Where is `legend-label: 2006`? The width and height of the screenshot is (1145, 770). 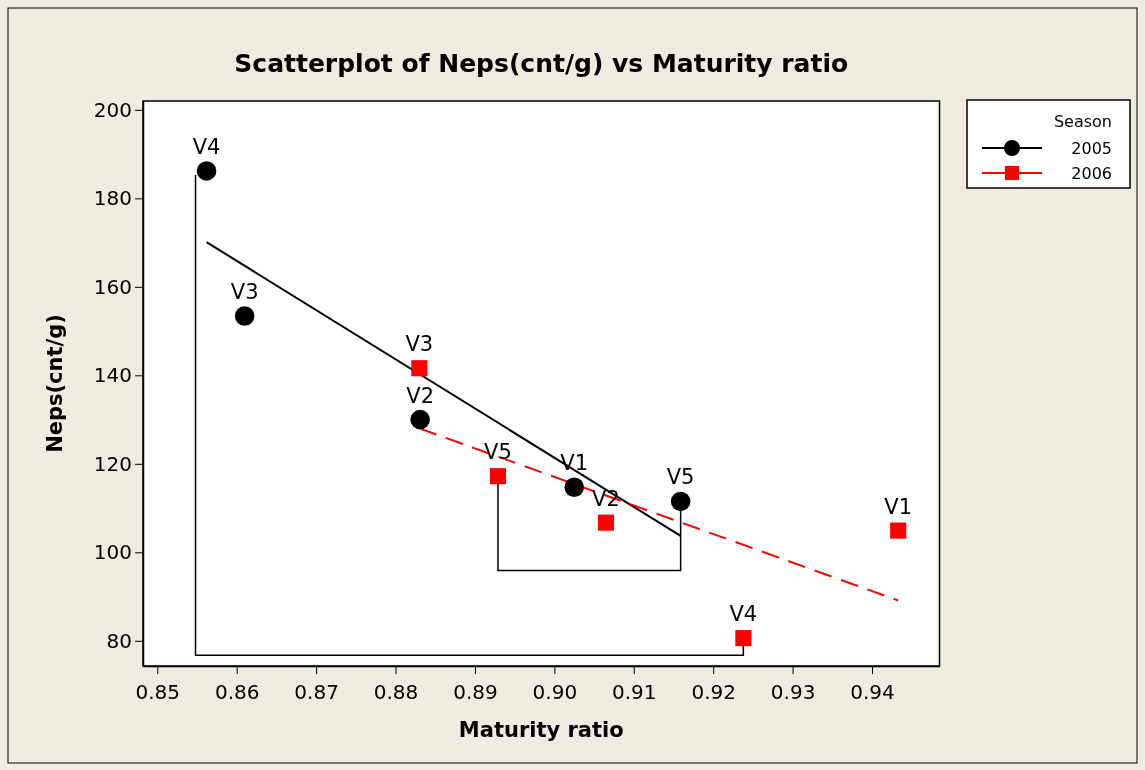
legend-label: 2006 is located at coordinates (1091, 173).